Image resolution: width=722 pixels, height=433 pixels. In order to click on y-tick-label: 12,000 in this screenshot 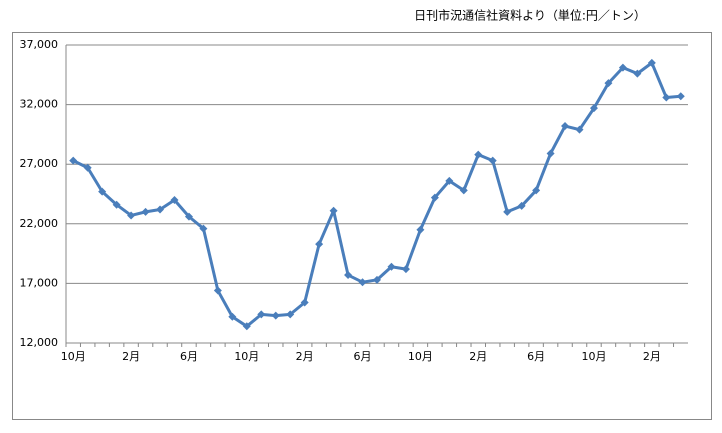, I will do `click(39, 342)`.